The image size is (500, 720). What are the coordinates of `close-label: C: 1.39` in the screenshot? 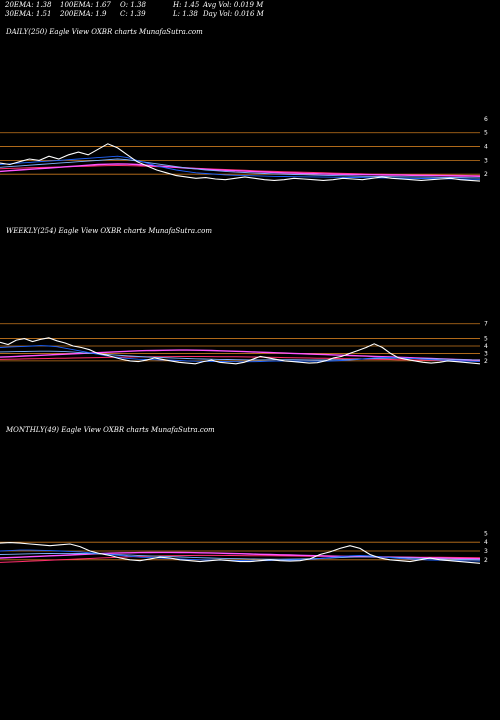 It's located at (133, 14).